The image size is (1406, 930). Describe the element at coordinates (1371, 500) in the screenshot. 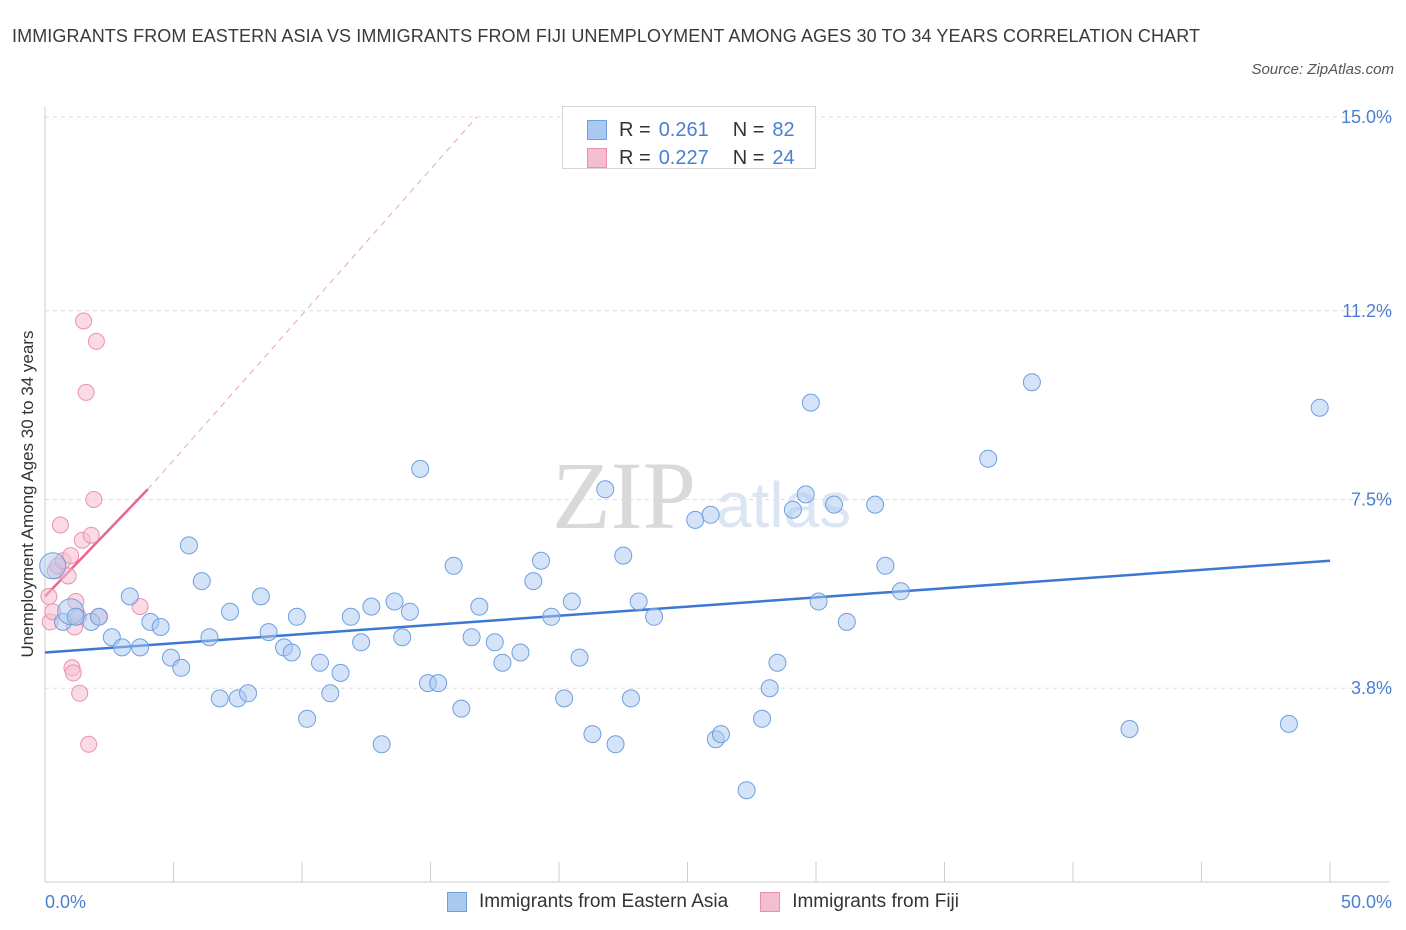

I see `y-tick-label: 7.5%` at that location.